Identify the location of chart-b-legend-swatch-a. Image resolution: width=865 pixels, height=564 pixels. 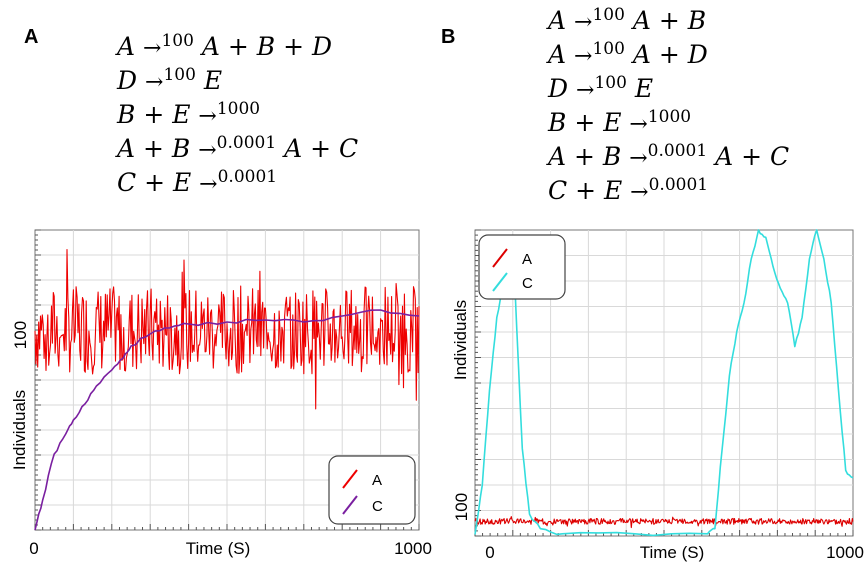
(500, 258).